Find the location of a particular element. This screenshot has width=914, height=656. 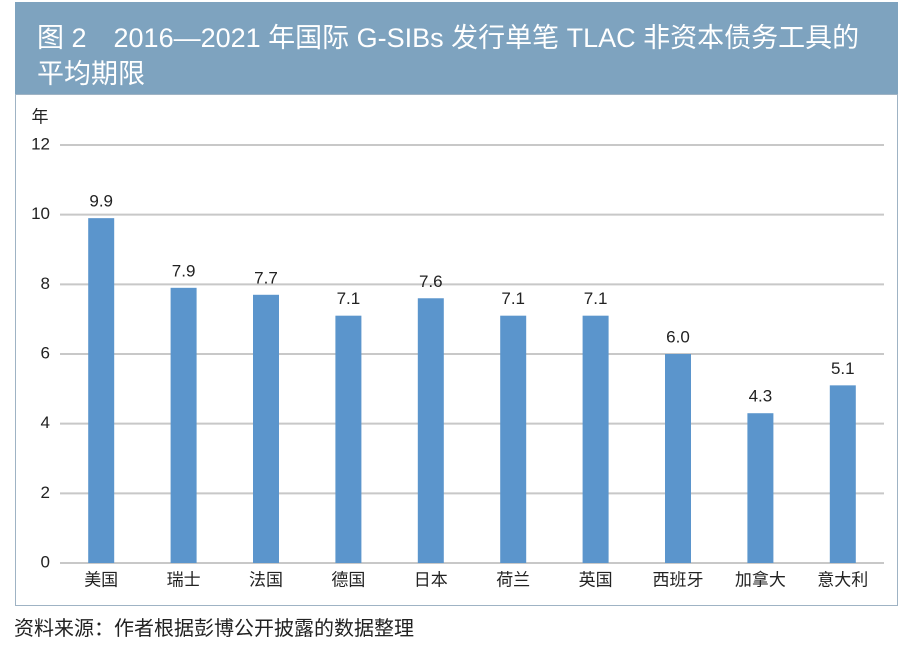

data-label: 9.9 is located at coordinates (101, 201).